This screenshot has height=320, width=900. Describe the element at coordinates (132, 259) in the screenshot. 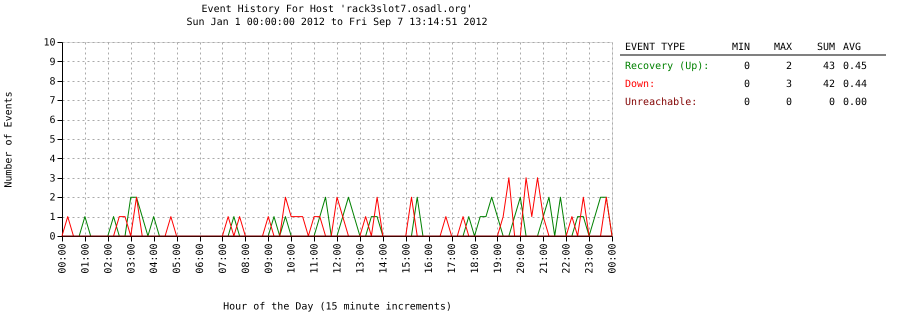

I see `x-tick-label: 03:00` at that location.